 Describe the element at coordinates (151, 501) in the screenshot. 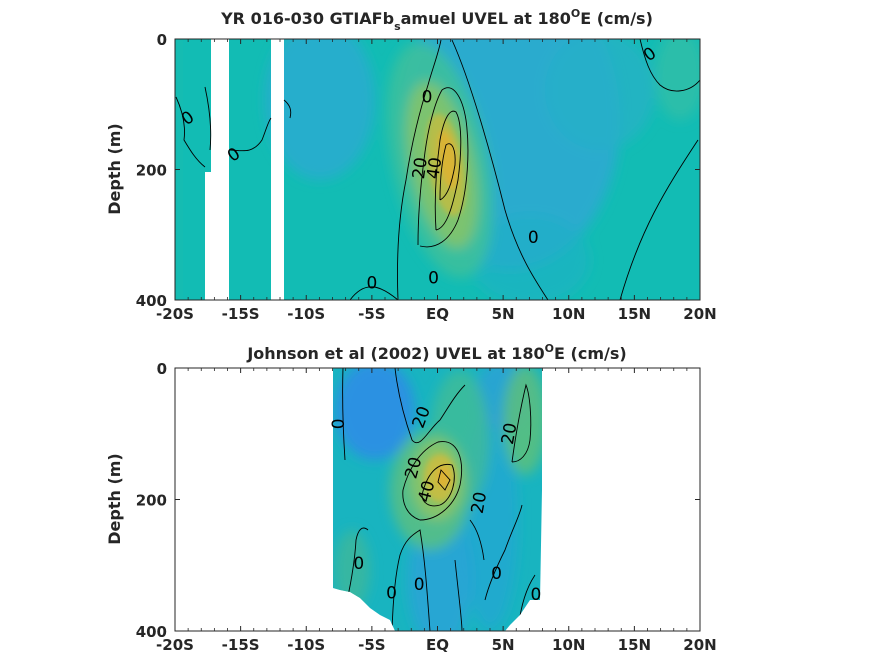

I see `bottom-y-tick-label: 200` at that location.